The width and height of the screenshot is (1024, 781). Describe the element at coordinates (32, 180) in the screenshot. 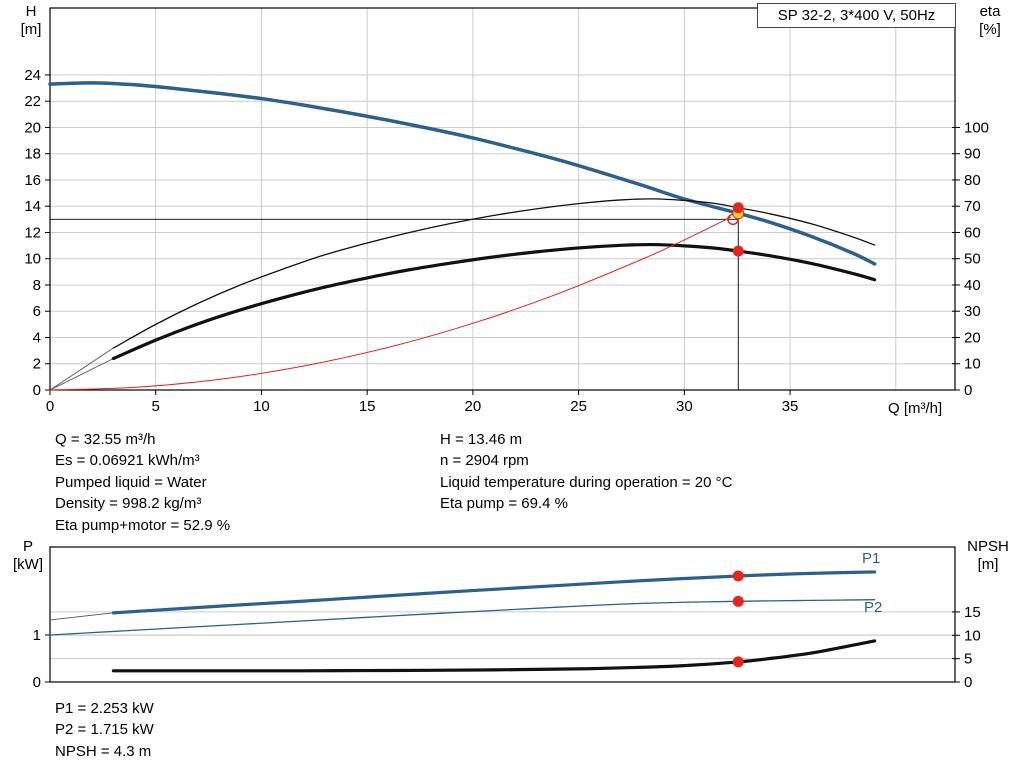

I see `y-left-tick-label: 16` at that location.